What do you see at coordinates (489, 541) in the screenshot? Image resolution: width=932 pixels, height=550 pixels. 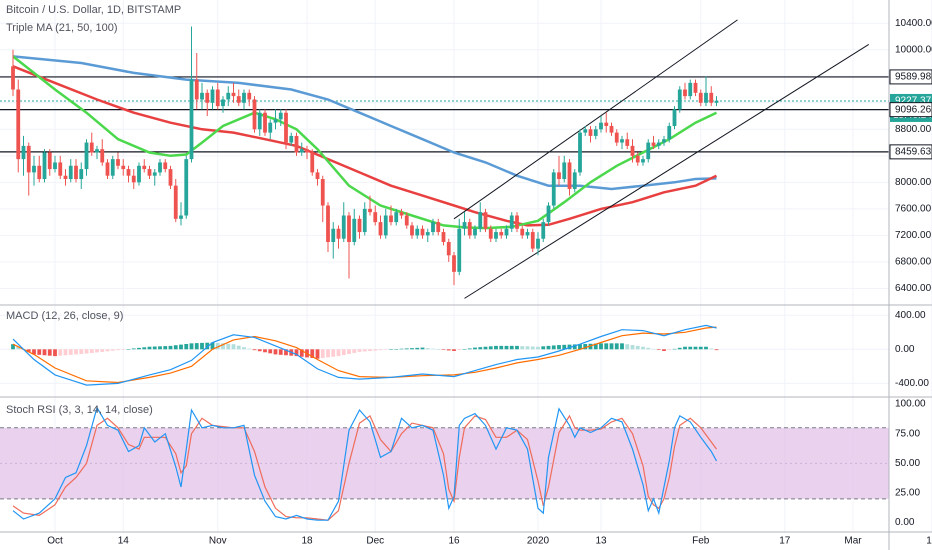 I see `time-axis: Oct 14 Nov 18 Dec 16 2020 13 Feb 17 Mar 16` at bounding box center [489, 541].